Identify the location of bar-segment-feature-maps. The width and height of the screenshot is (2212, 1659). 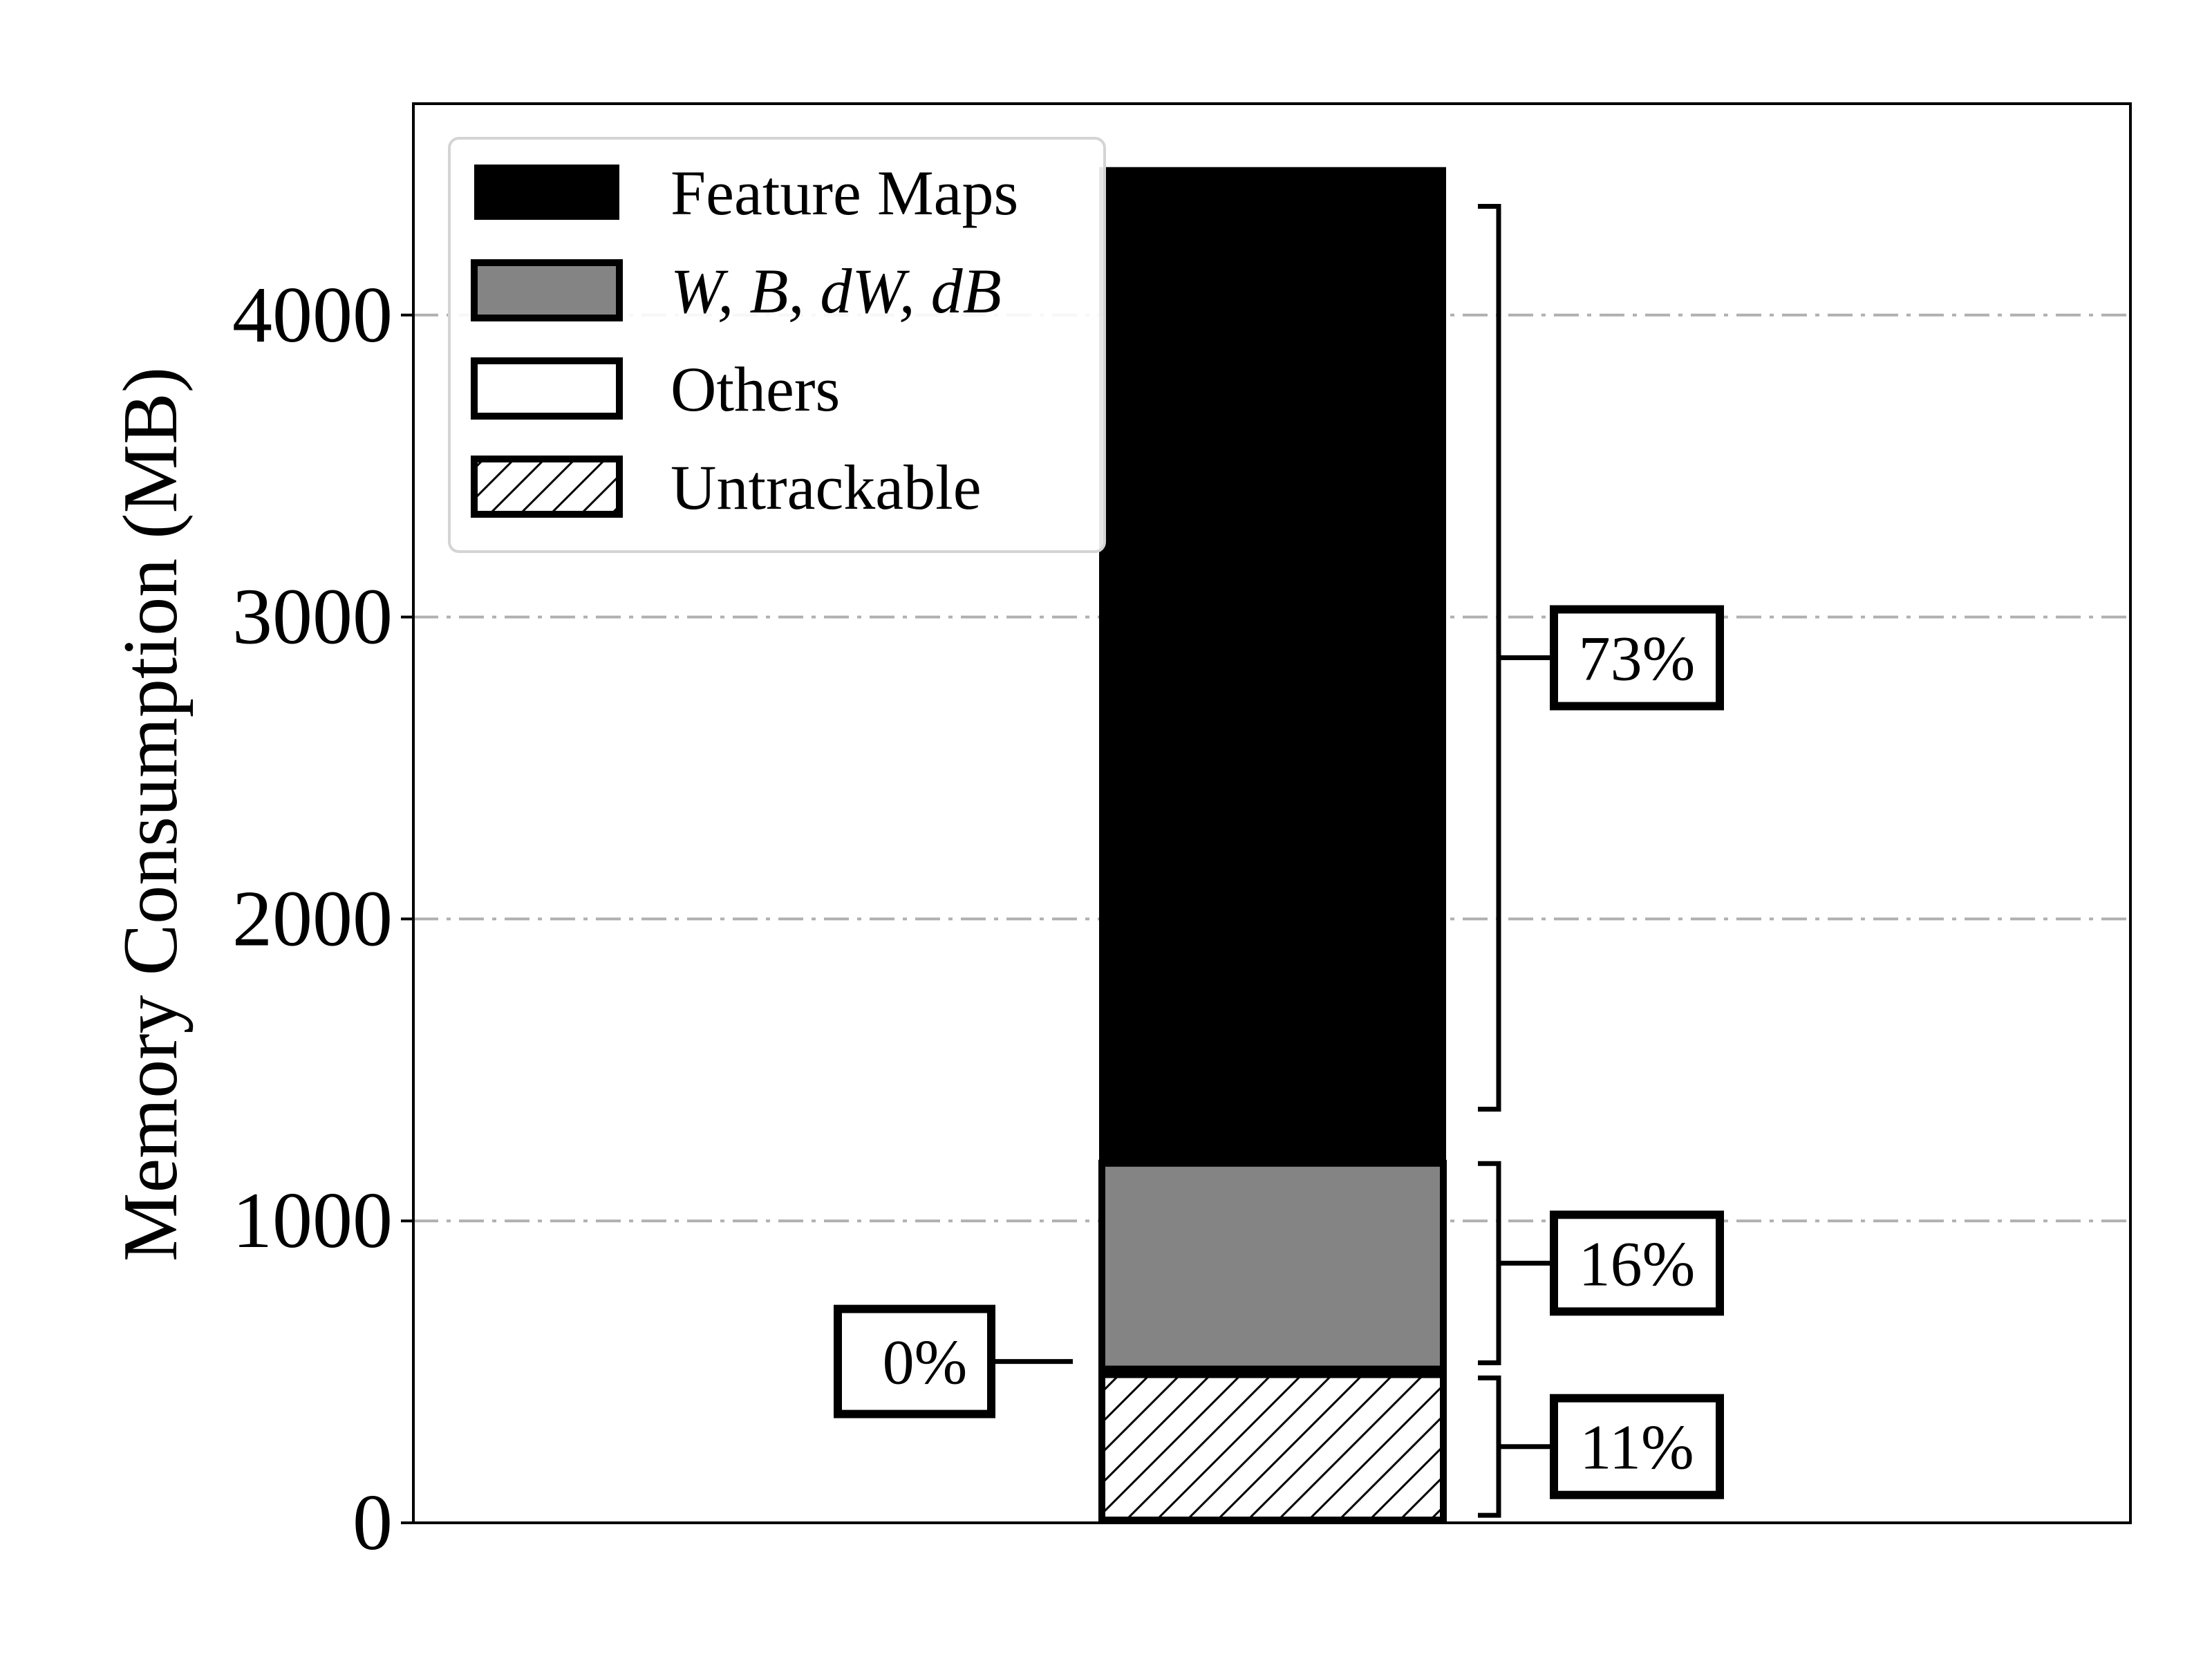
(1272, 664).